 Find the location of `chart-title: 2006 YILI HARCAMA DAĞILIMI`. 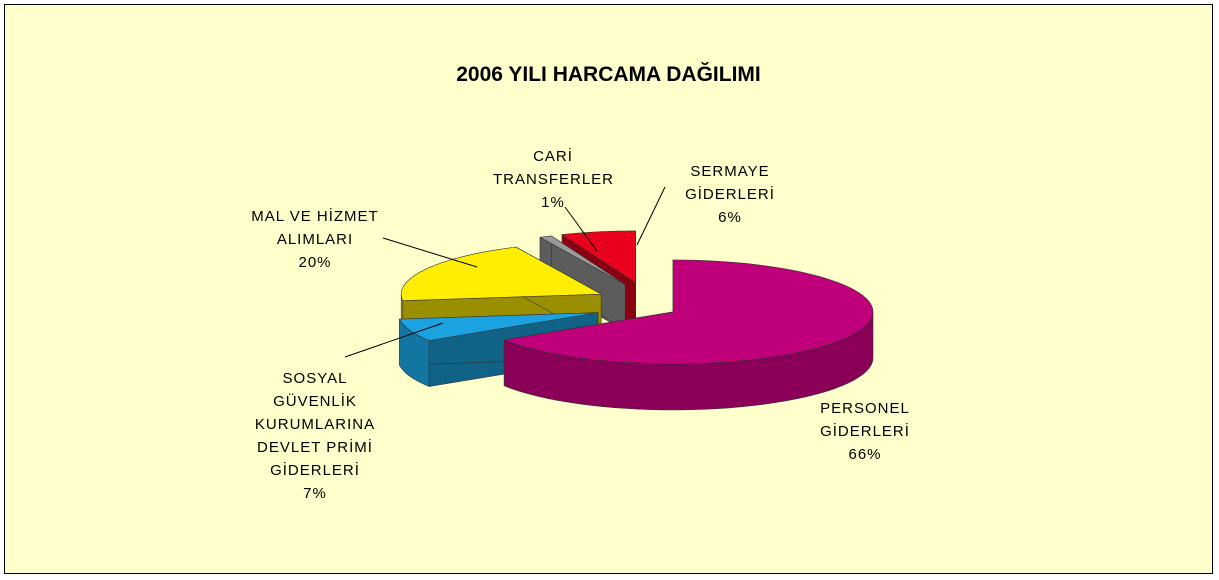

chart-title: 2006 YILI HARCAMA DAĞILIMI is located at coordinates (608, 74).